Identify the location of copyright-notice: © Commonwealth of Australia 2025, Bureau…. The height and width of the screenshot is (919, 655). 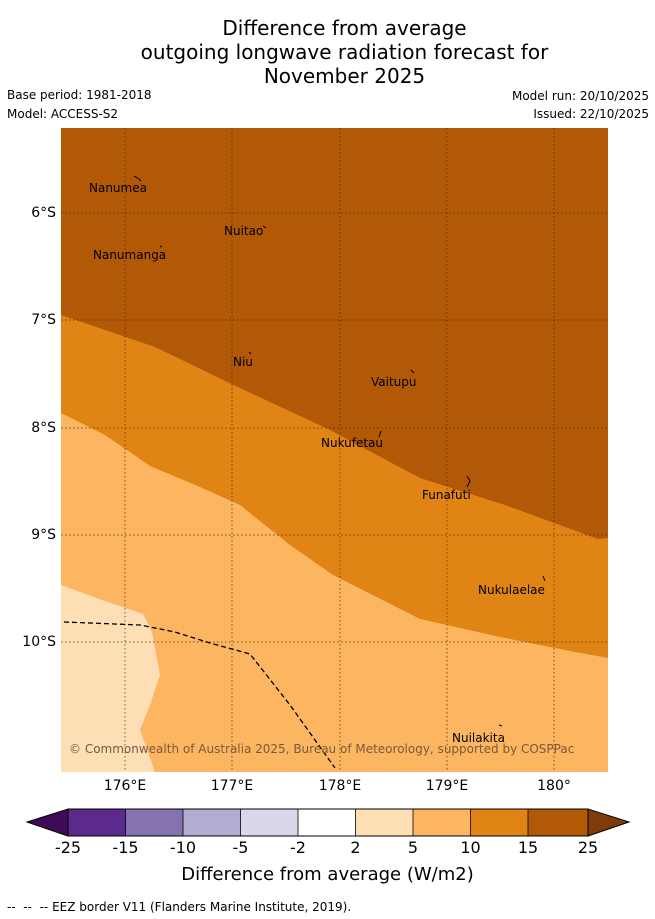
(322, 749).